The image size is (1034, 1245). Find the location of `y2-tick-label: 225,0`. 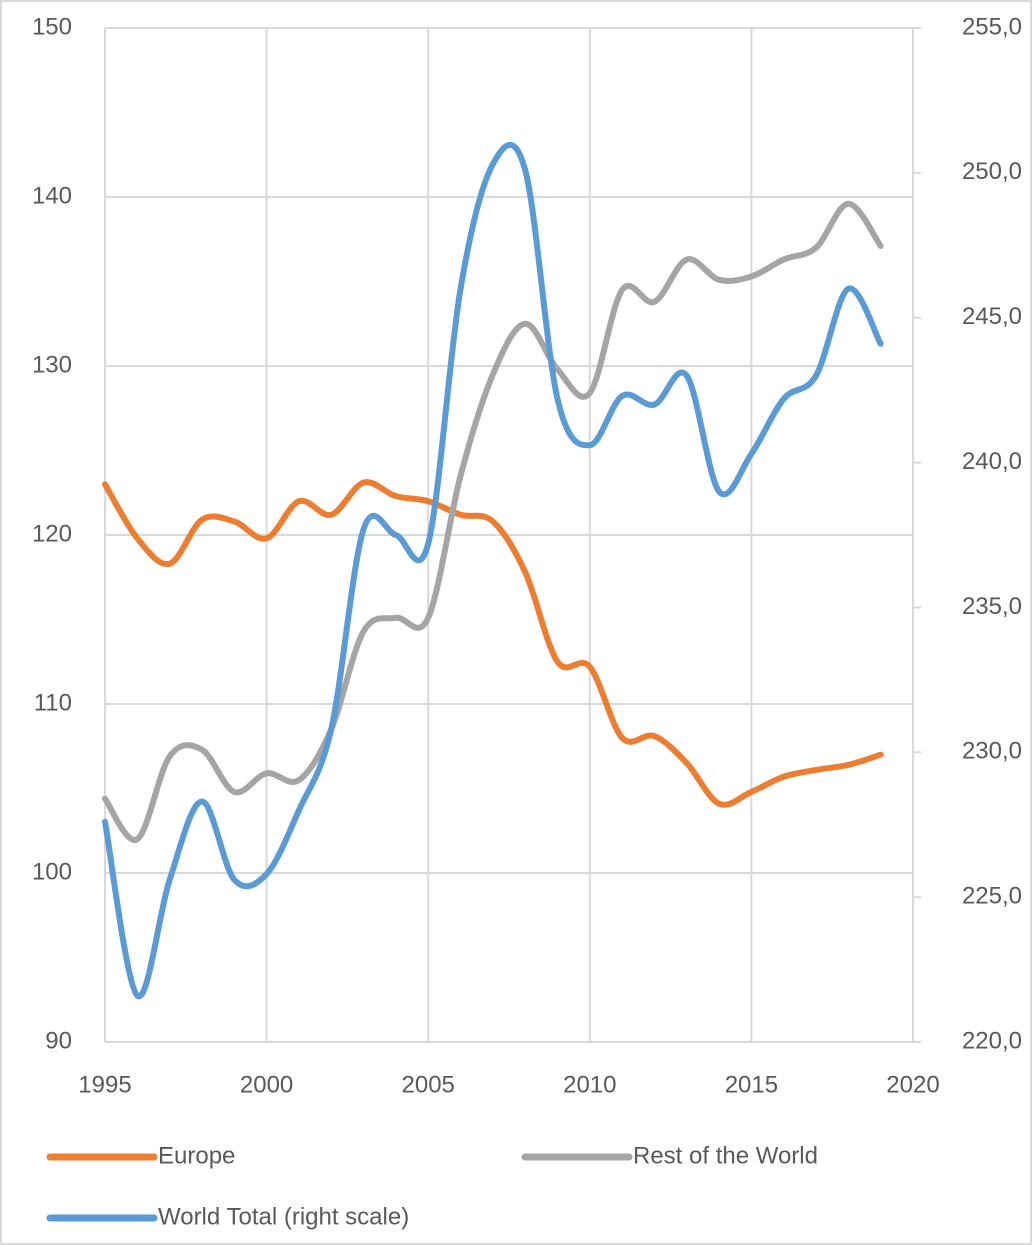

y2-tick-label: 225,0 is located at coordinates (992, 895).